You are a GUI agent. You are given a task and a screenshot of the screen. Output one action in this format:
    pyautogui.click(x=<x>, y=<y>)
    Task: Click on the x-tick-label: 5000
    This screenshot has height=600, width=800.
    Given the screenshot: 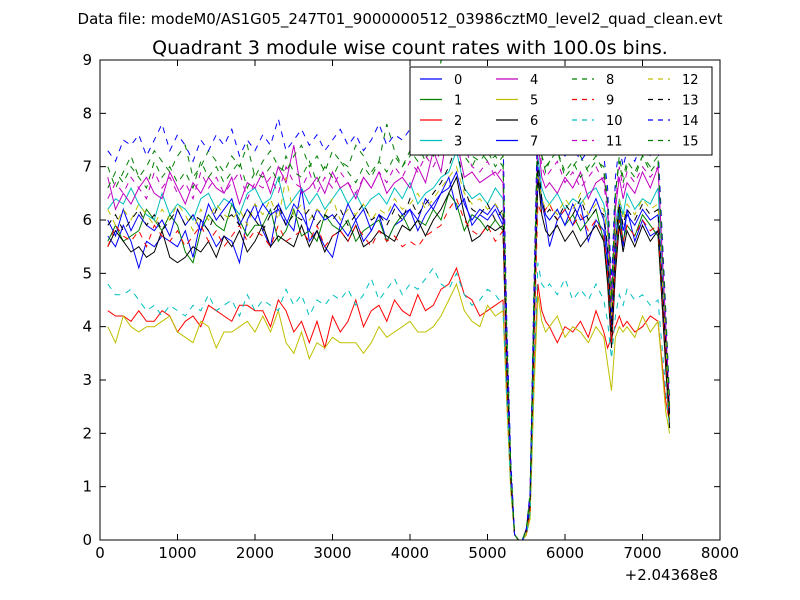 What is the action you would take?
    pyautogui.click(x=487, y=553)
    